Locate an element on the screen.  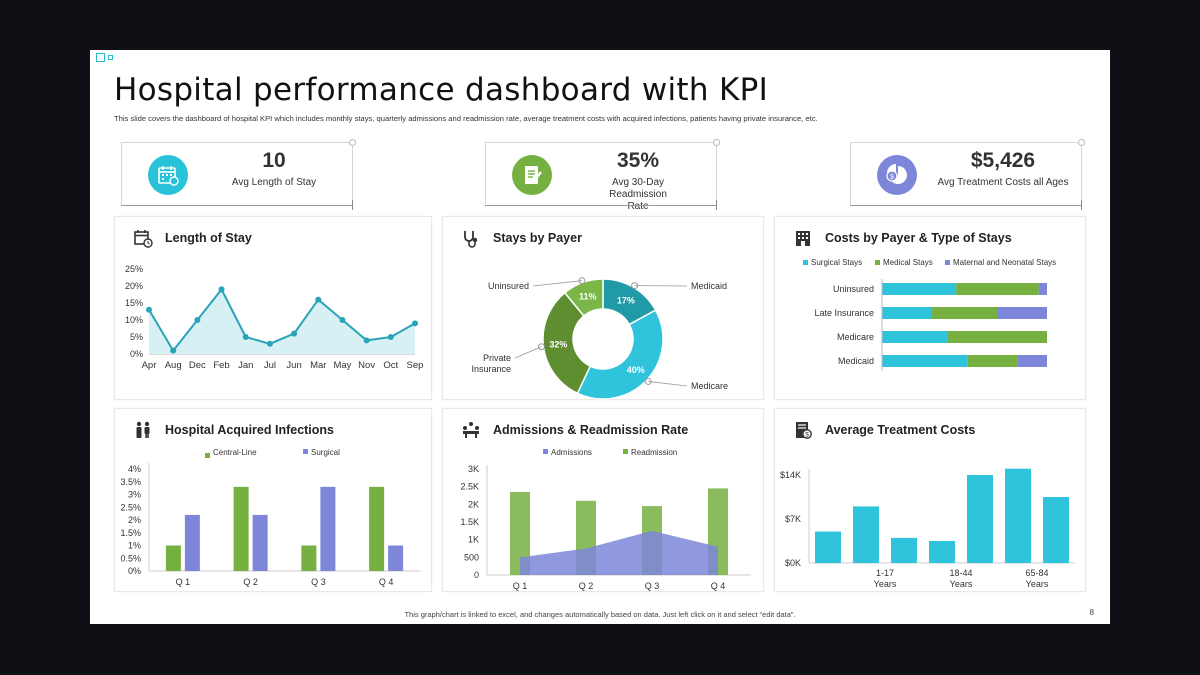
x-tick-label: Years is located at coordinates (961, 584).